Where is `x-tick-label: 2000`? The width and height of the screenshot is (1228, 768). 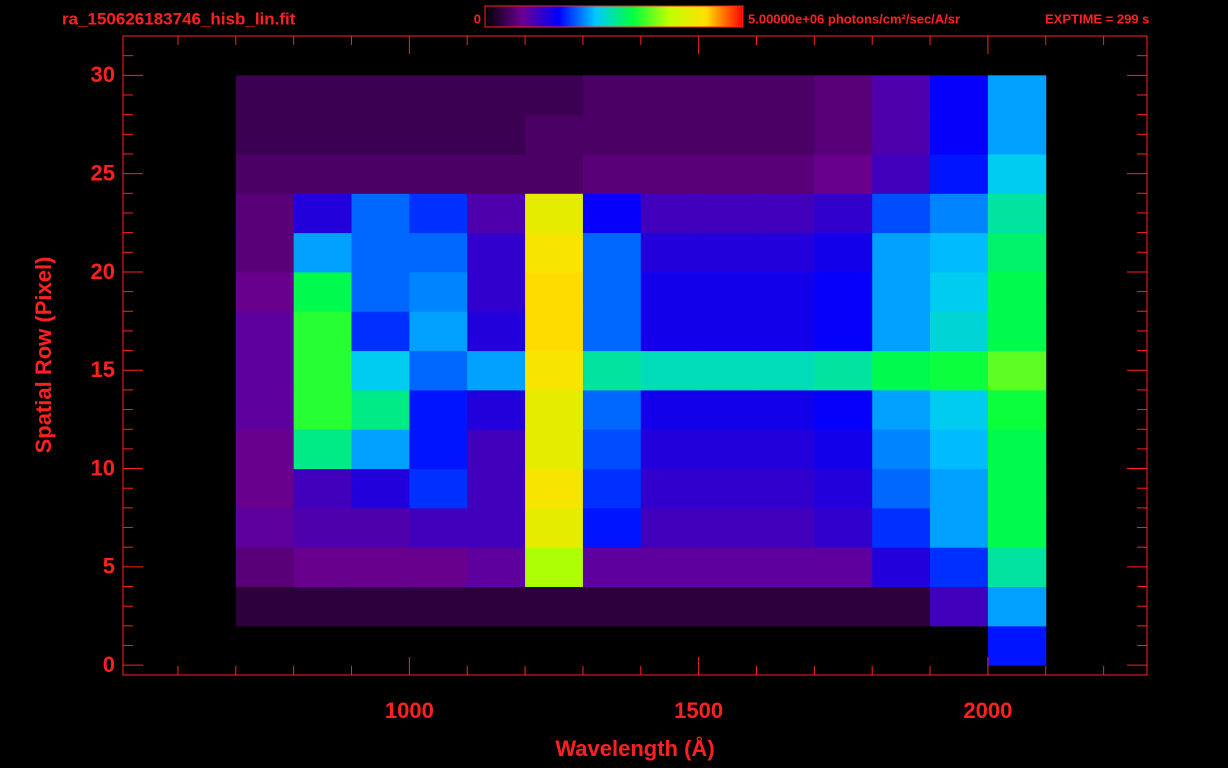 x-tick-label: 2000 is located at coordinates (987, 710).